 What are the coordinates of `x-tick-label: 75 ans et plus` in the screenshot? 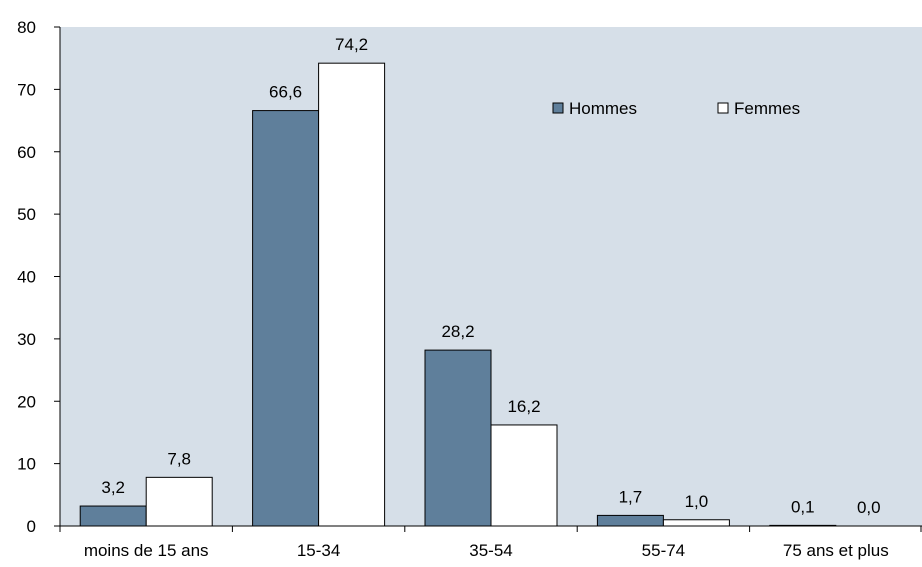 It's located at (836, 550).